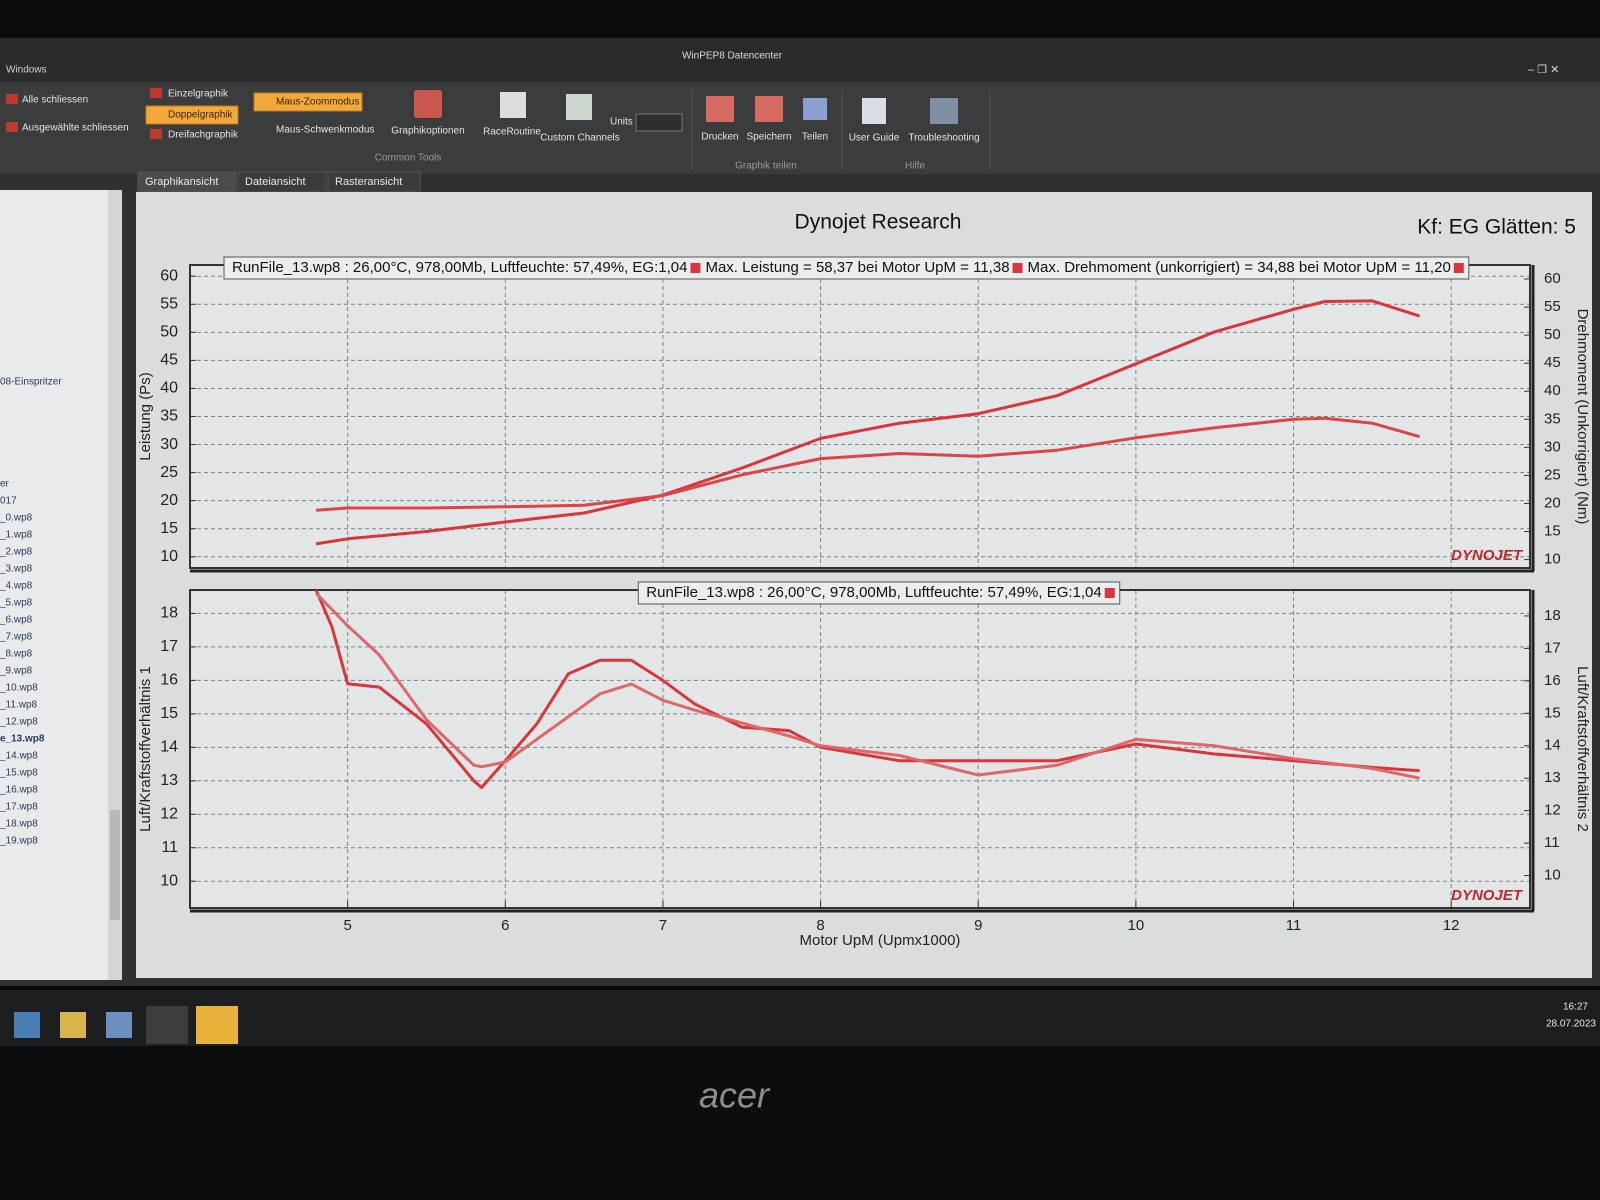  Describe the element at coordinates (505, 925) in the screenshot. I see `x-tick-label: 6` at that location.